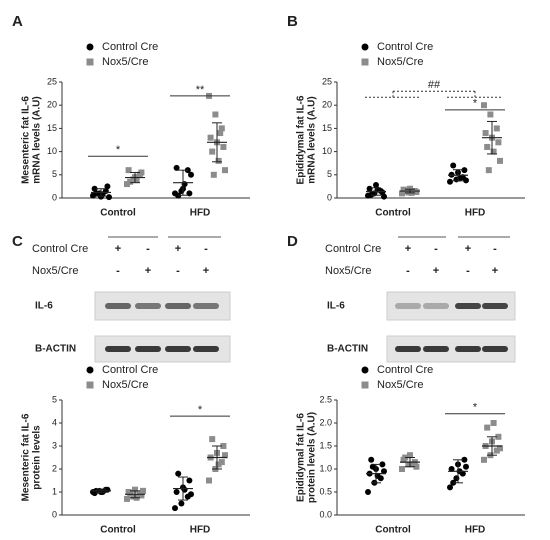 Image resolution: width=550 pixels, height=540 pixels. Describe the element at coordinates (37, 457) in the screenshot. I see `y-axis-label: protein levels` at that location.